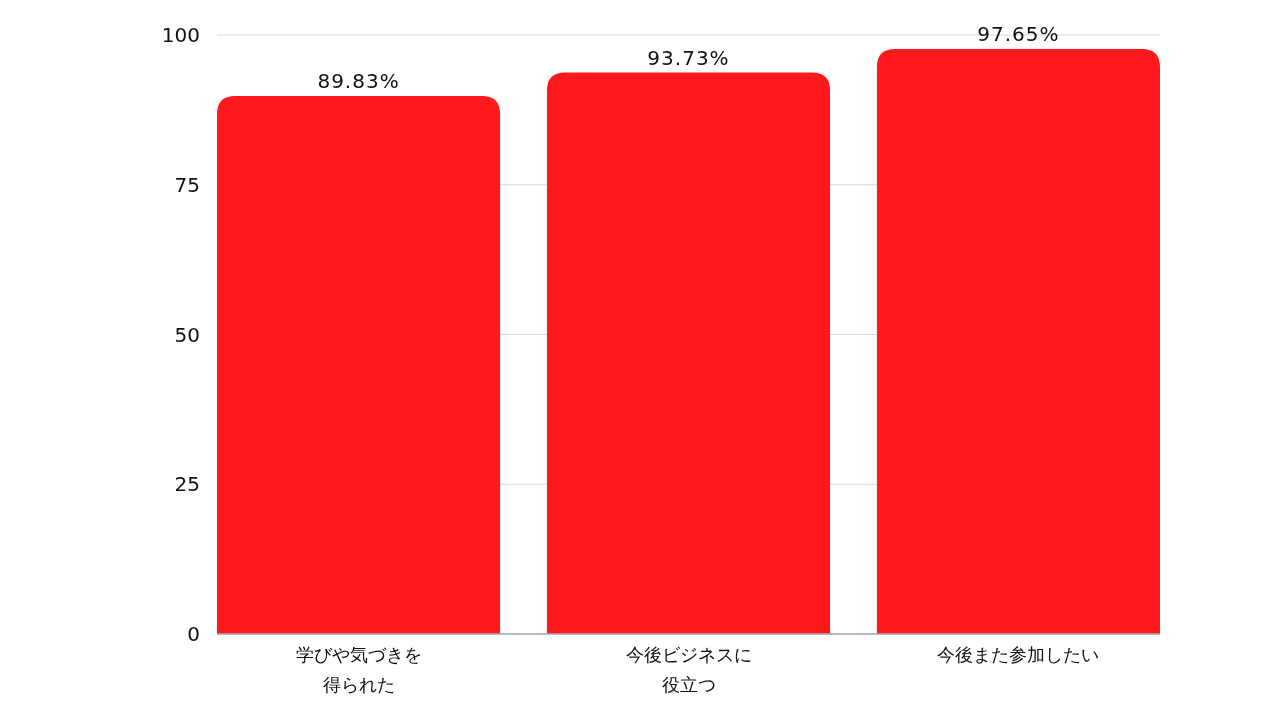  Describe the element at coordinates (688, 669) in the screenshot. I see `x-tick-label: 今後ビジネスに役立つ` at that location.